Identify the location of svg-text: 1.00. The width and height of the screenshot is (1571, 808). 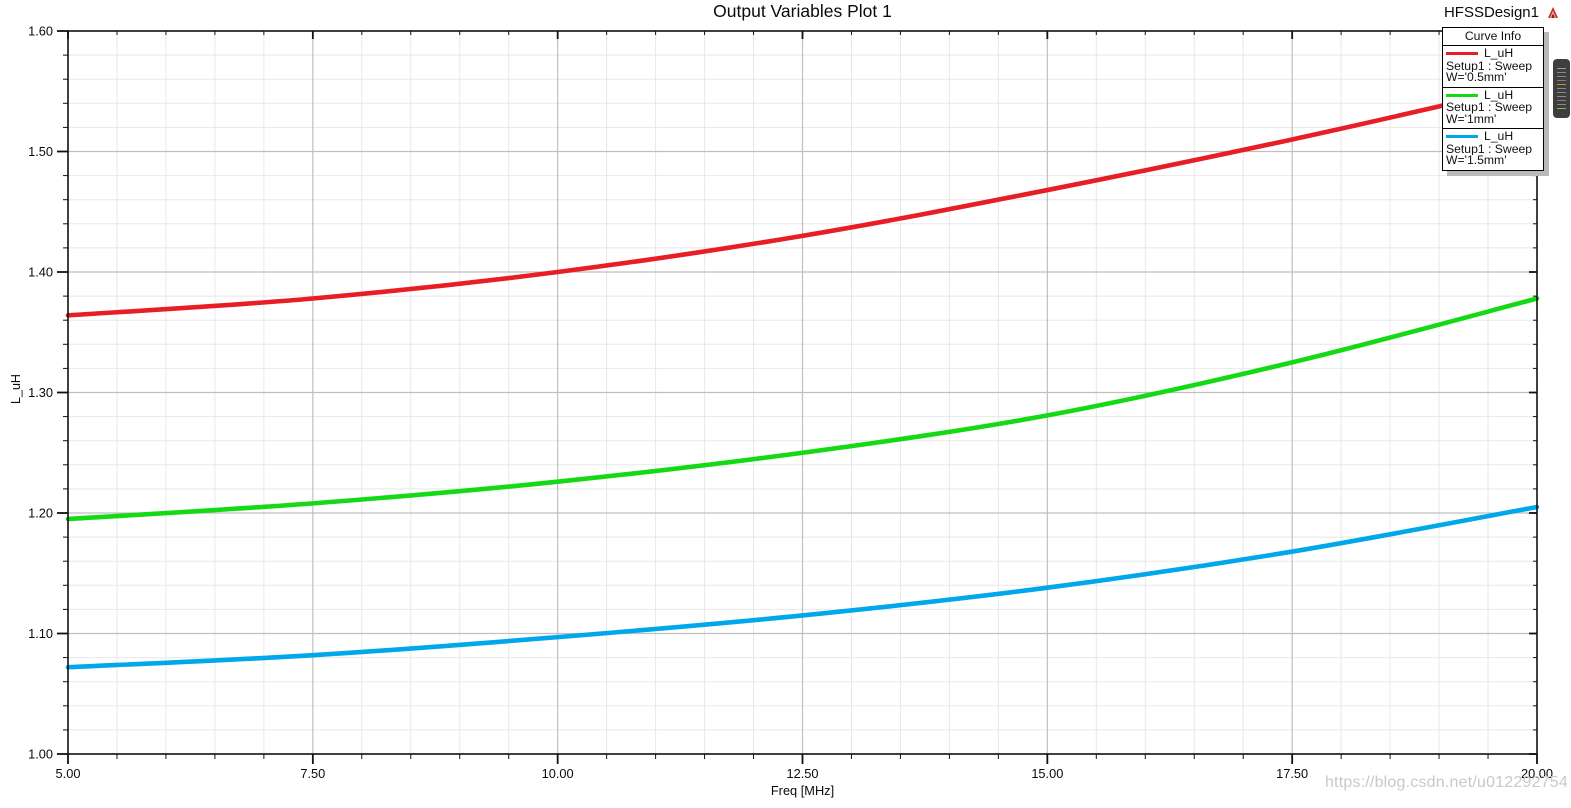
(40, 754).